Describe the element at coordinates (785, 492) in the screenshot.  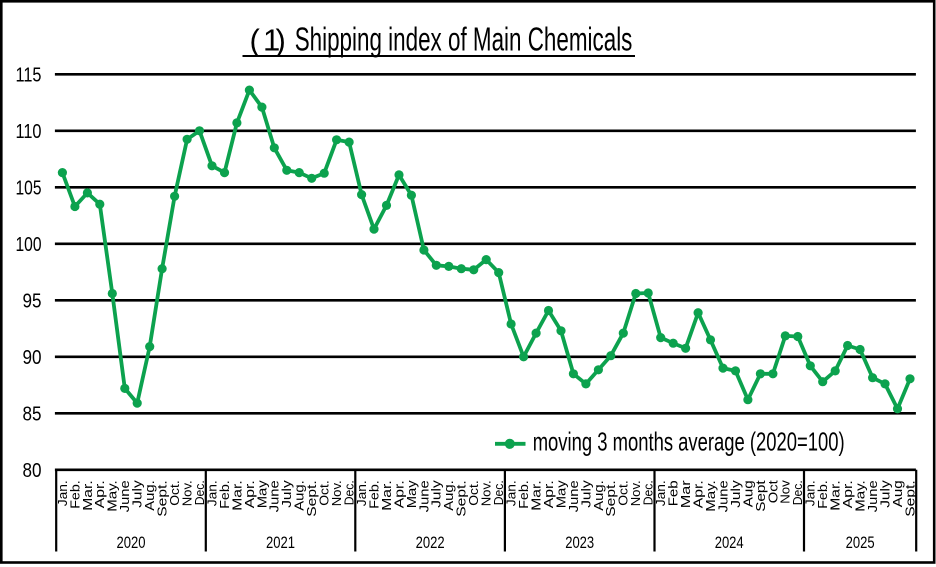
I see `svg-text: Nov` at that location.